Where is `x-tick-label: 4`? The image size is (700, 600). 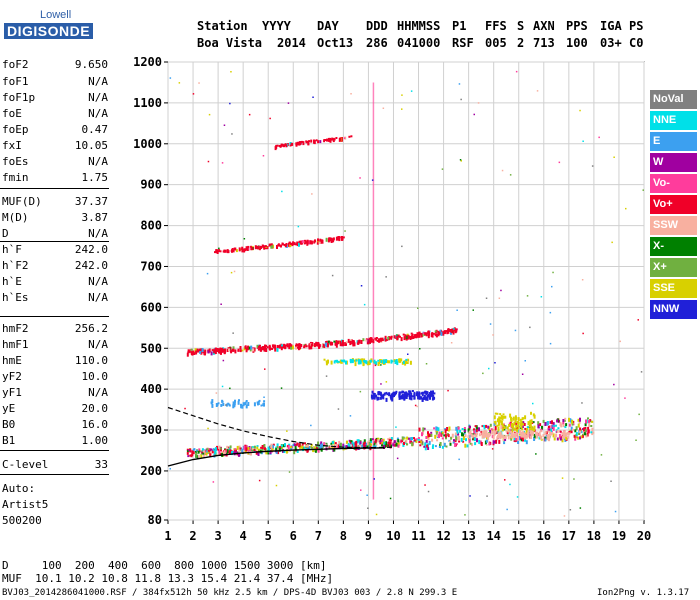
x-tick-label: 4 is located at coordinates (243, 536).